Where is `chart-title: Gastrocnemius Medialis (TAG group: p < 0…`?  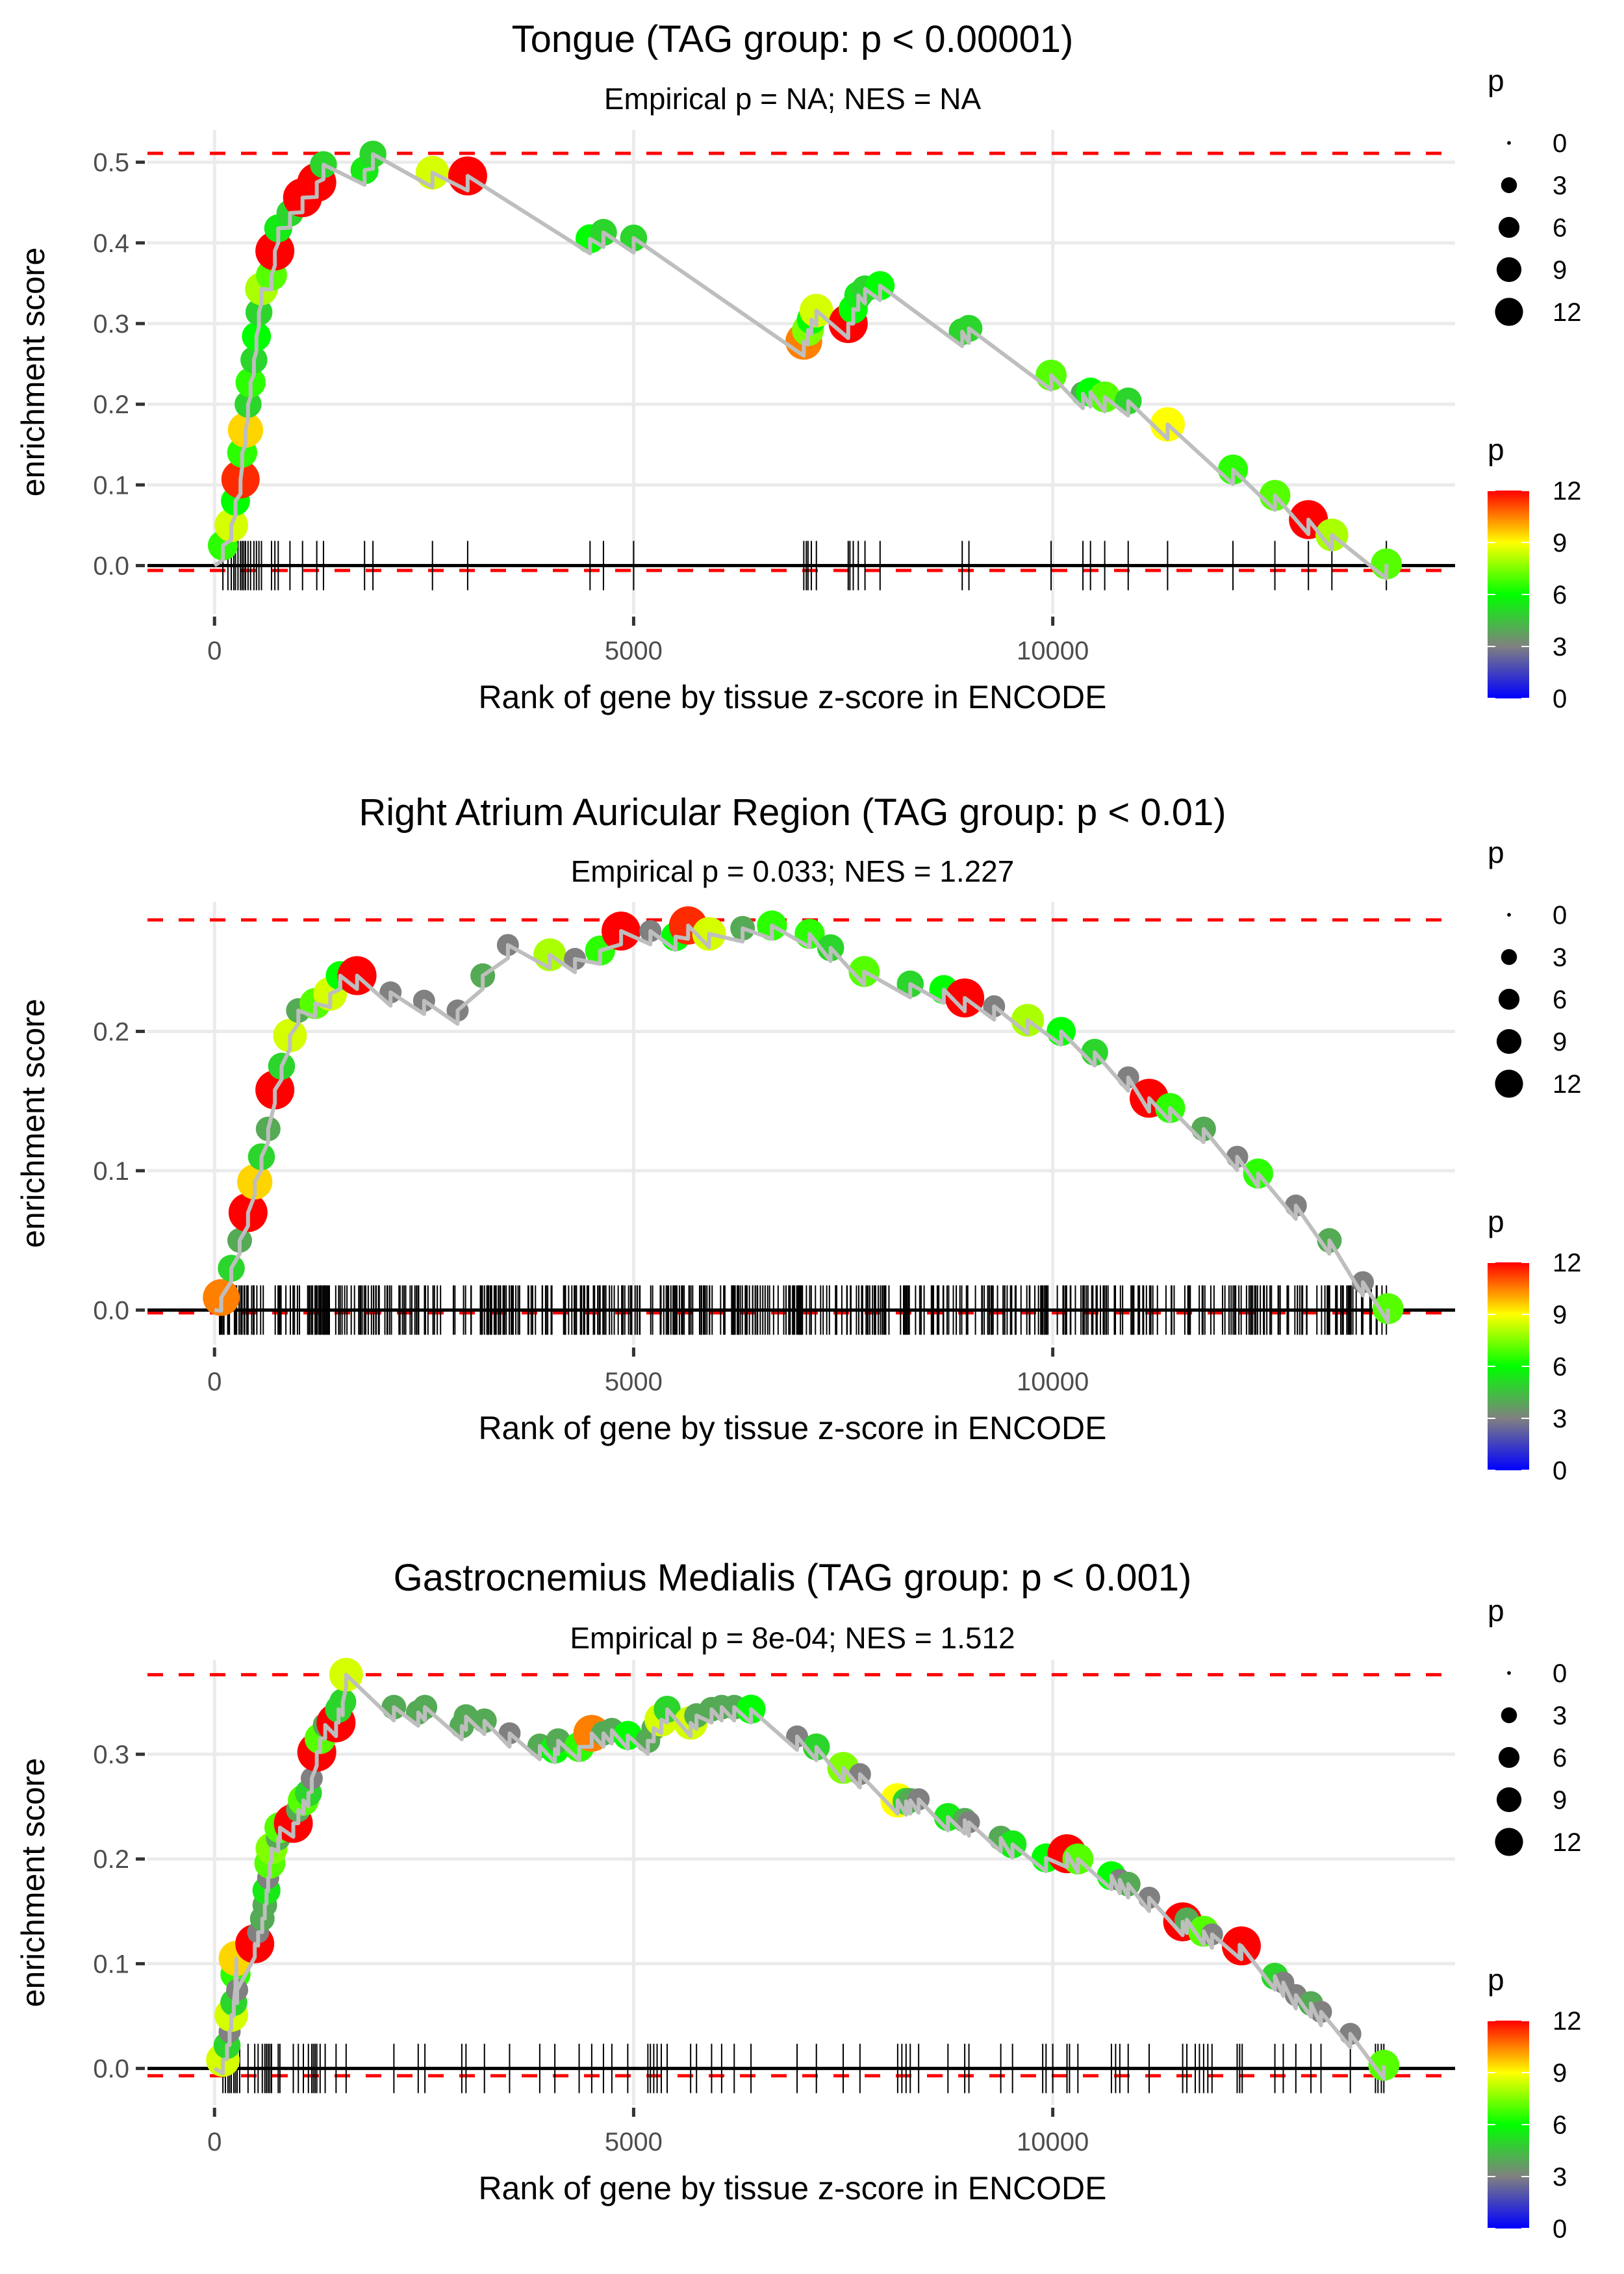 chart-title: Gastrocnemius Medialis (TAG group: p < 0… is located at coordinates (793, 1578).